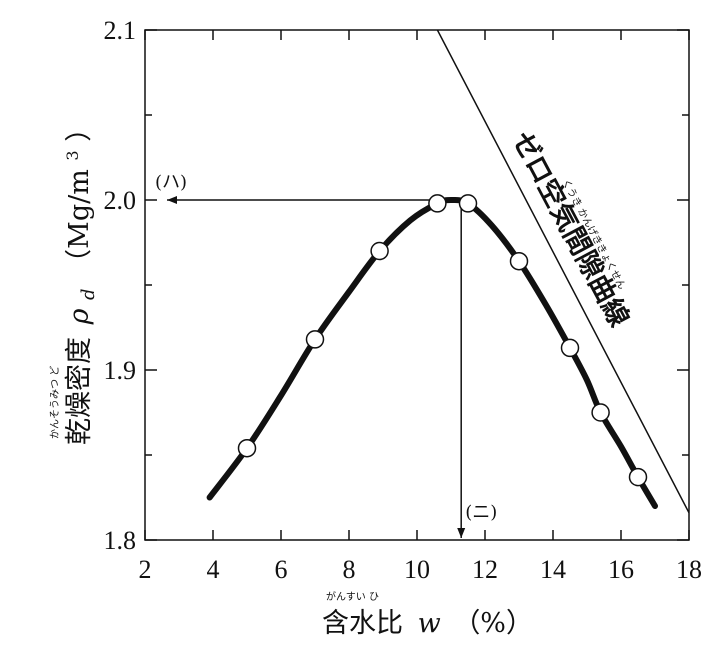 Image resolution: width=705 pixels, height=651 pixels. What do you see at coordinates (417, 569) in the screenshot?
I see `x-tick-label-10: 10` at bounding box center [417, 569].